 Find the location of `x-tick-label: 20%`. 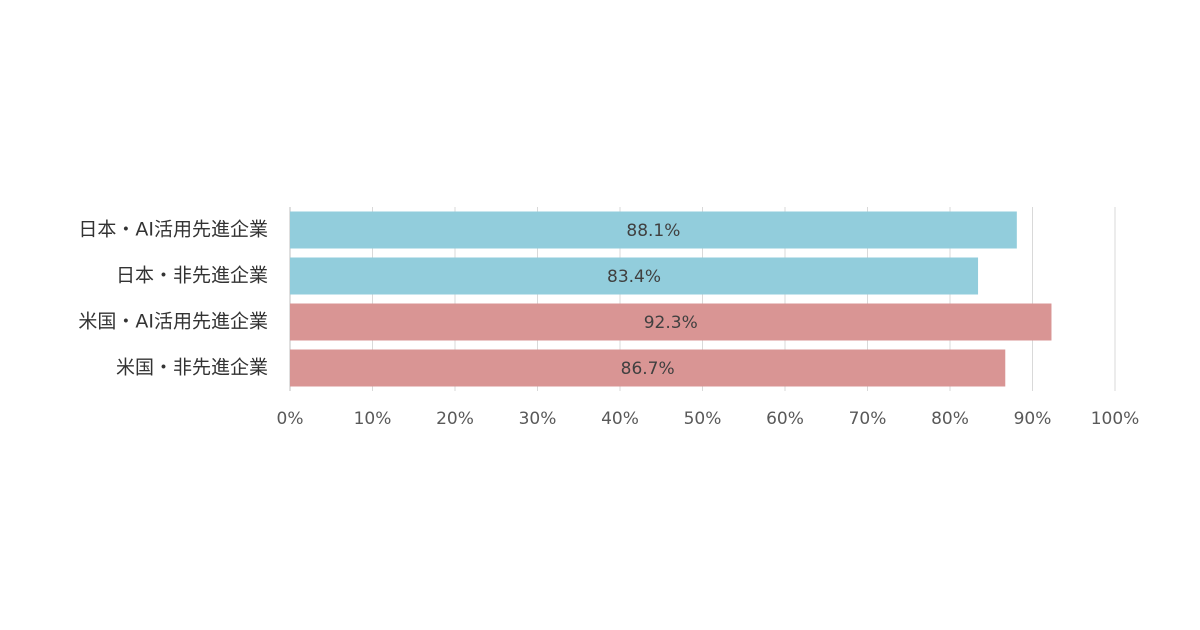

x-tick-label: 20% is located at coordinates (455, 419).